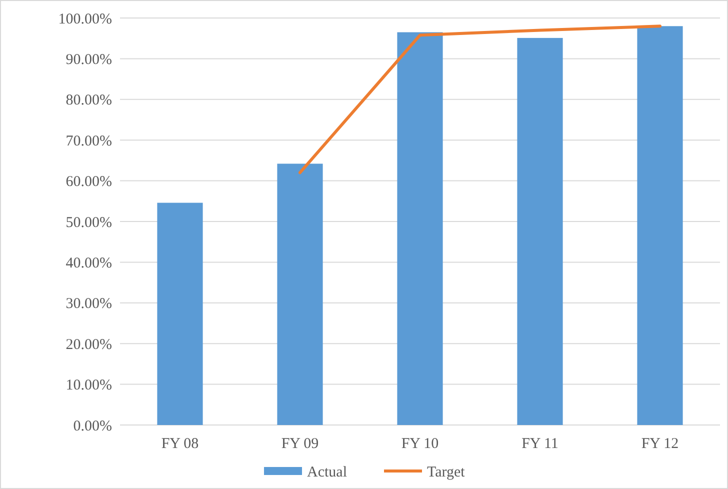  Describe the element at coordinates (89, 344) in the screenshot. I see `y-tick-label: 20.00%` at that location.